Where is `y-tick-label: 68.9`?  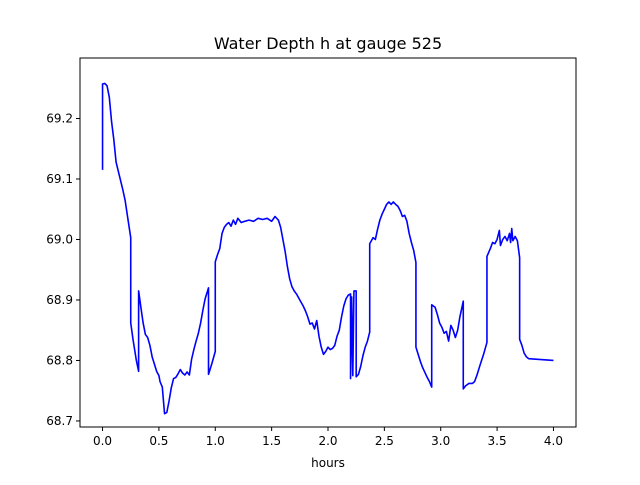
y-tick-label: 68.9 is located at coordinates (59, 300).